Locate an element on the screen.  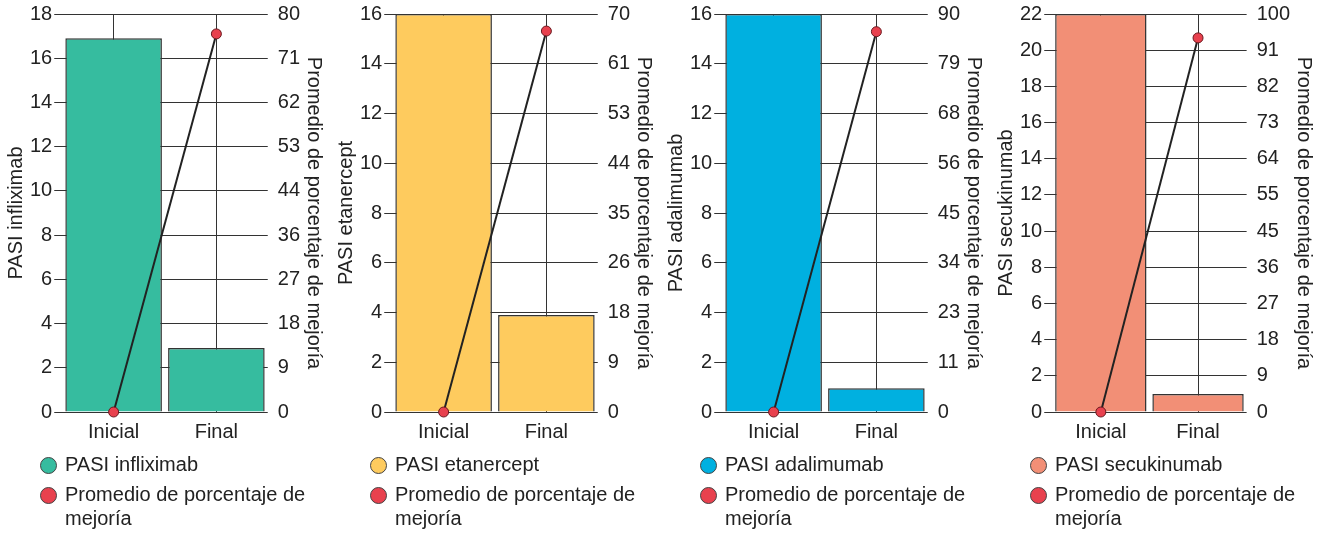
y-axis-title: PASI etanercept is located at coordinates (344, 213).